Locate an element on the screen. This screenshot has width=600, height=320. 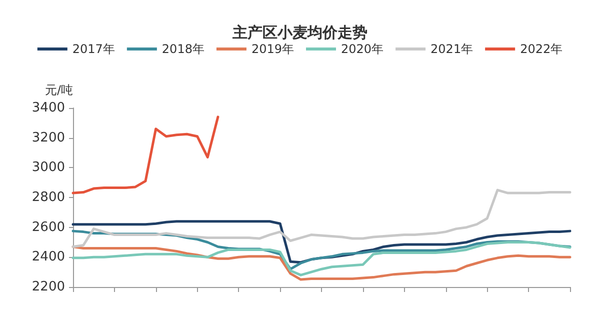
legend-label: 2020年 is located at coordinates (362, 49).